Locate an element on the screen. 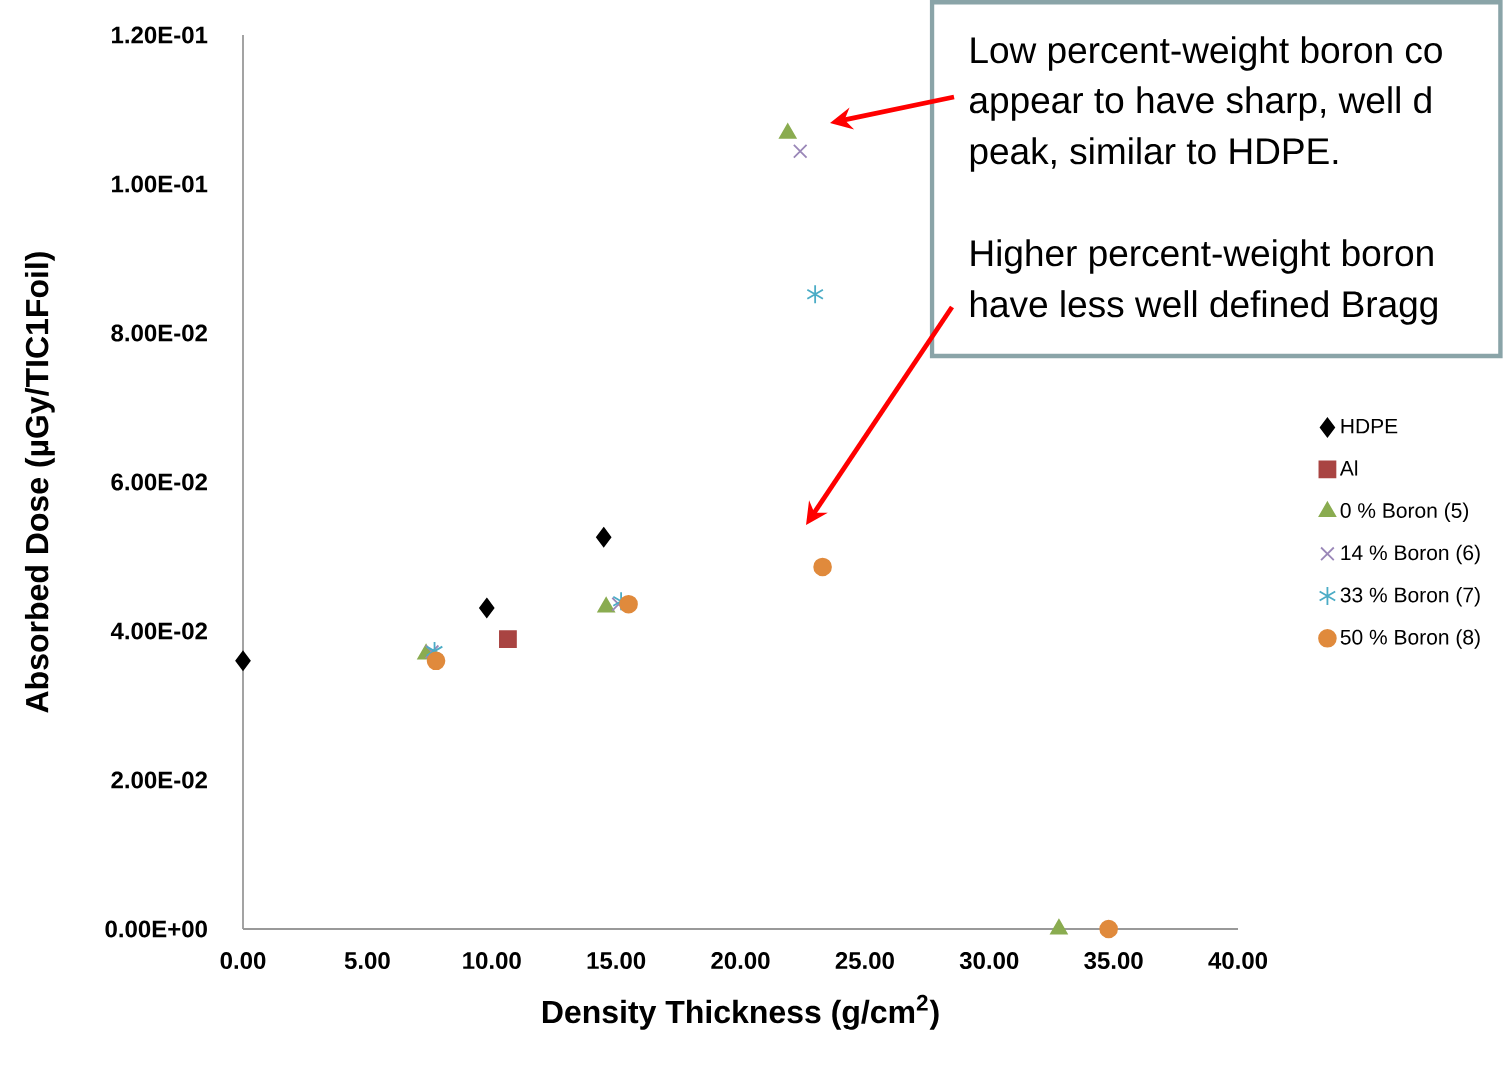  legend-label: 33 % Boron (7) is located at coordinates (1410, 596).